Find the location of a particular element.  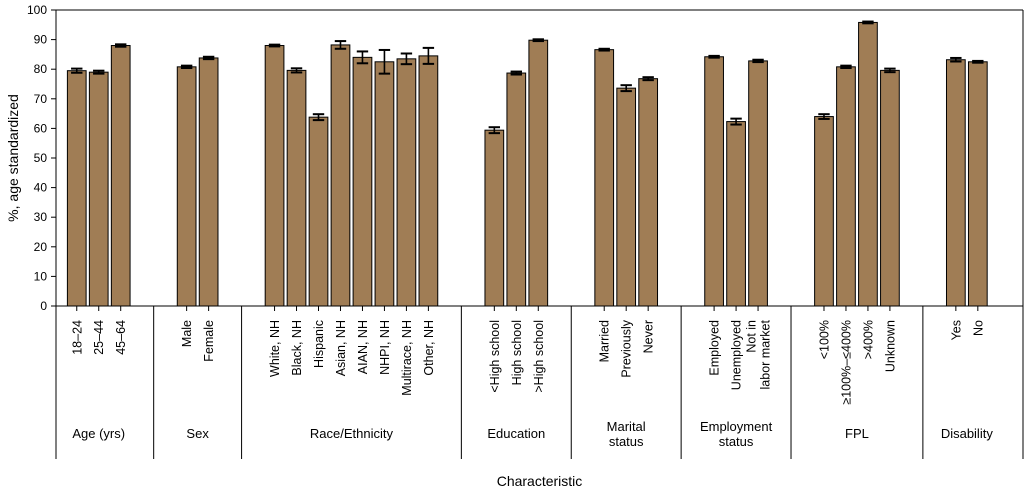

category-label-line: Black, NH is located at coordinates (297, 348).